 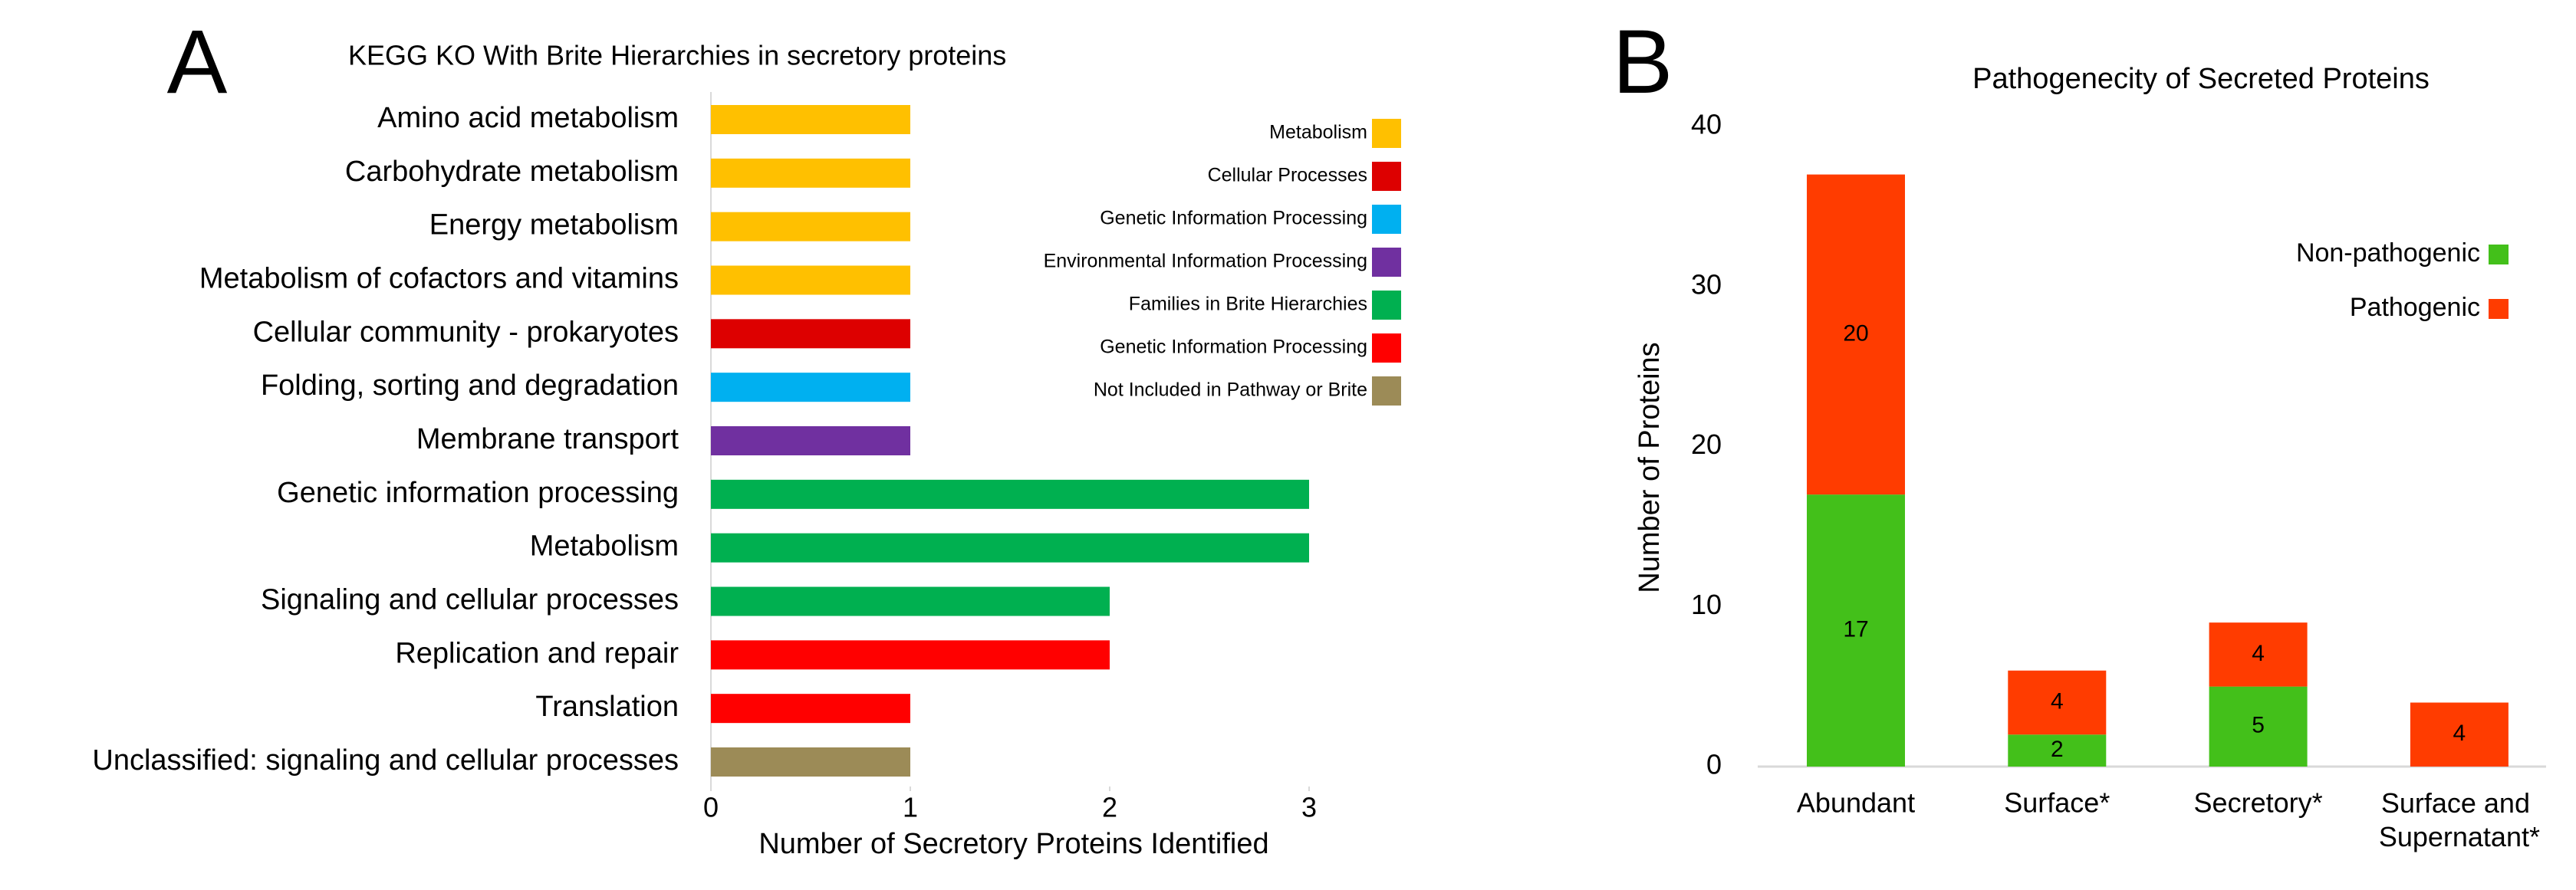 What do you see at coordinates (470, 385) in the screenshot?
I see `y-tick-label: Folding, sorting and degradation` at bounding box center [470, 385].